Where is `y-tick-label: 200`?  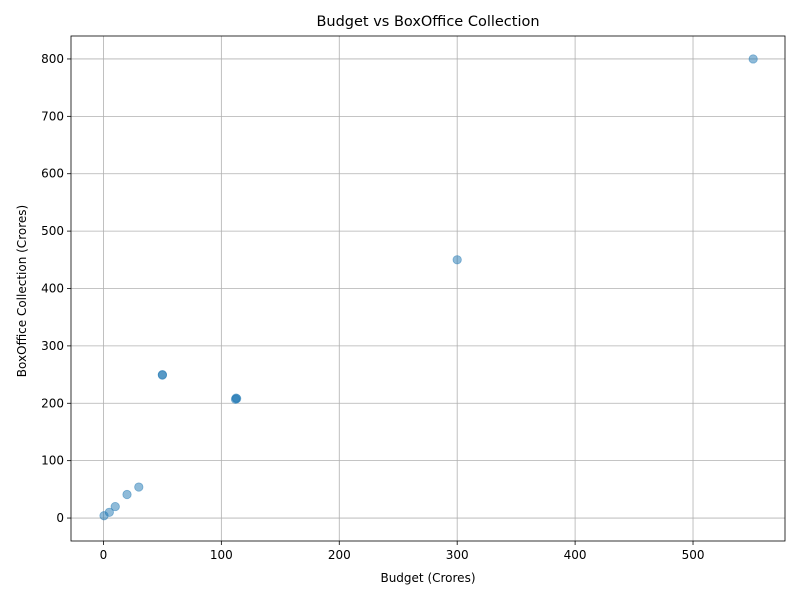 y-tick-label: 200 is located at coordinates (52, 403).